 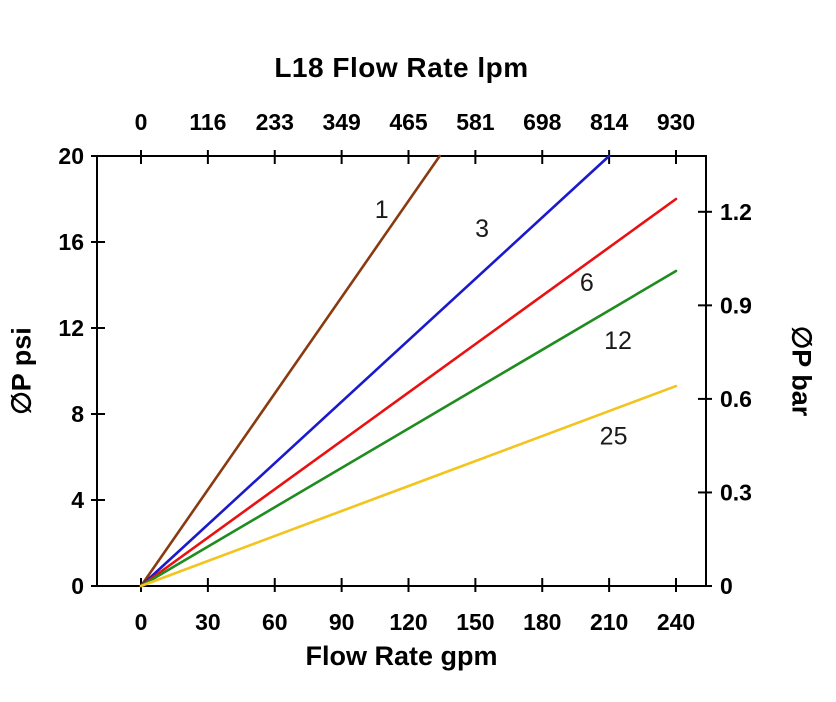 I want to click on series-label-3: 3, so click(x=482, y=229).